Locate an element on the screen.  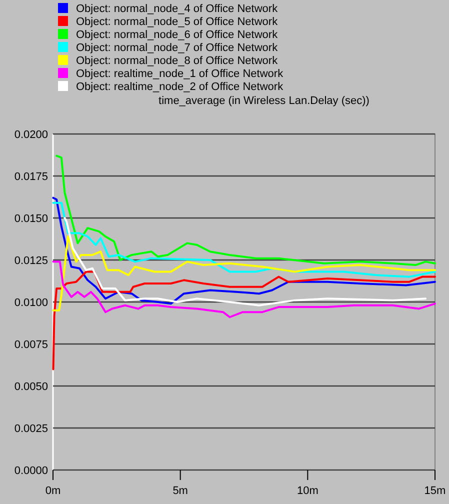
legend-label: Object: realtime_node_2 of Office Network is located at coordinates (180, 87).